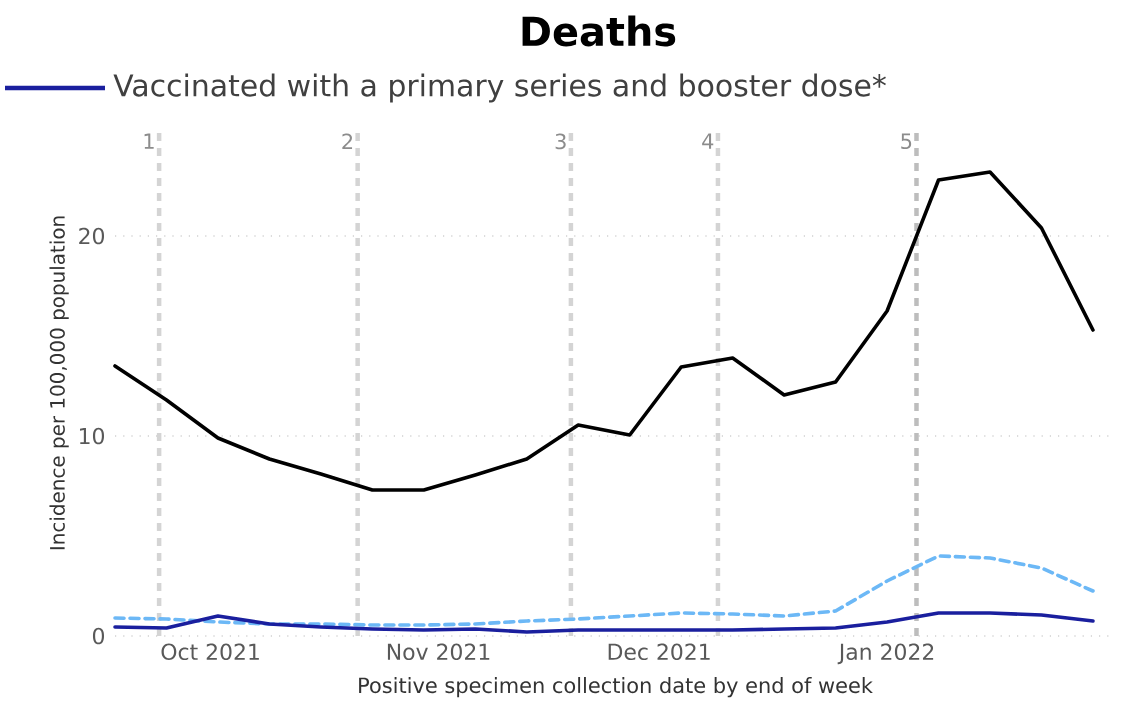 The height and width of the screenshot is (716, 1127). Describe the element at coordinates (560, 141) in the screenshot. I see `ref-line-label: 3` at that location.